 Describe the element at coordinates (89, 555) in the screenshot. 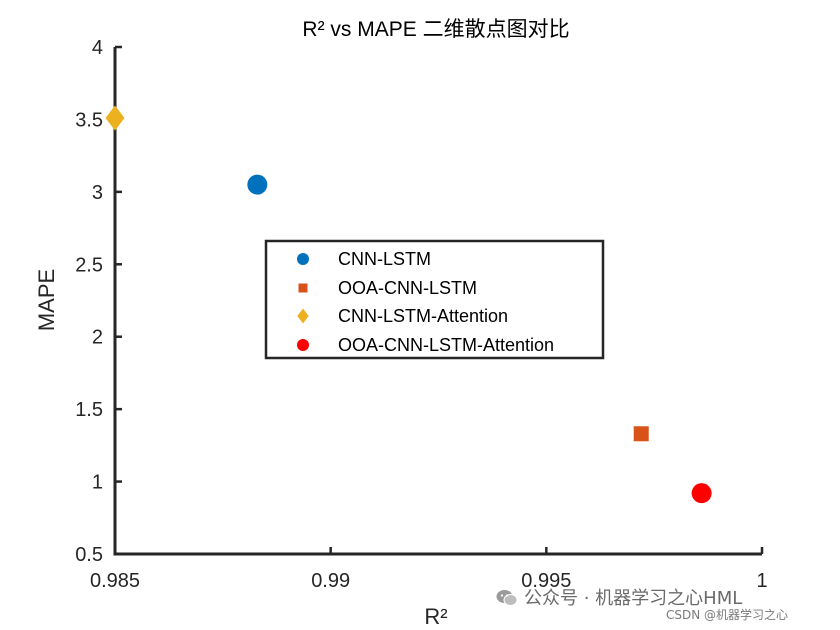

I see `y-tick-label: 0.5` at that location.